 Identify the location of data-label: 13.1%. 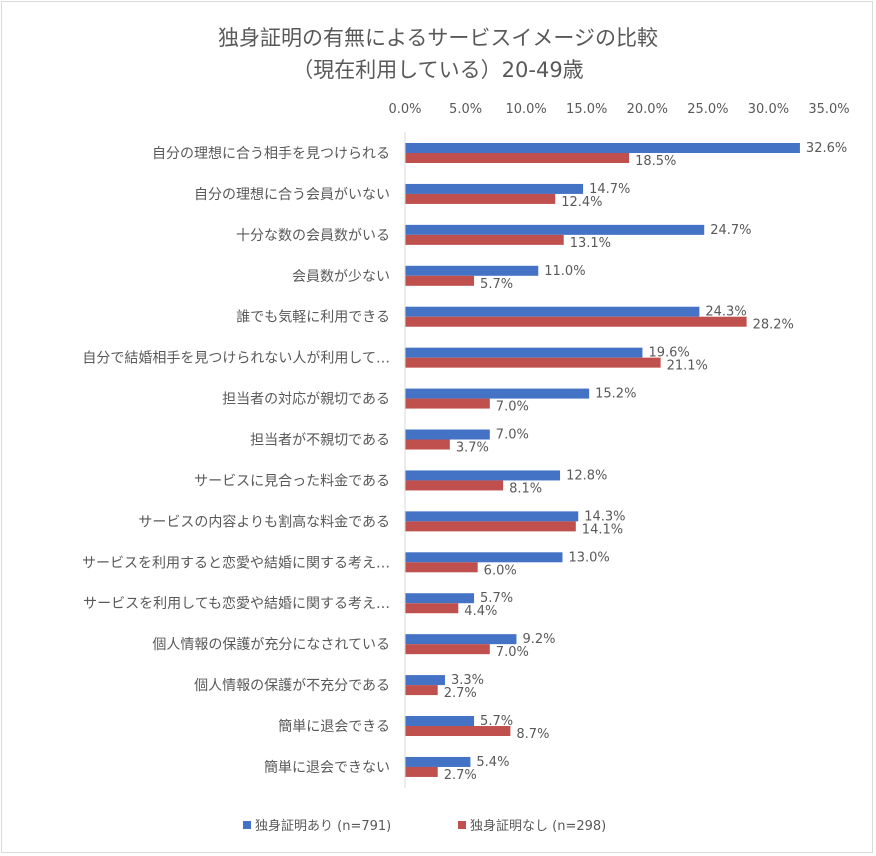
(590, 243).